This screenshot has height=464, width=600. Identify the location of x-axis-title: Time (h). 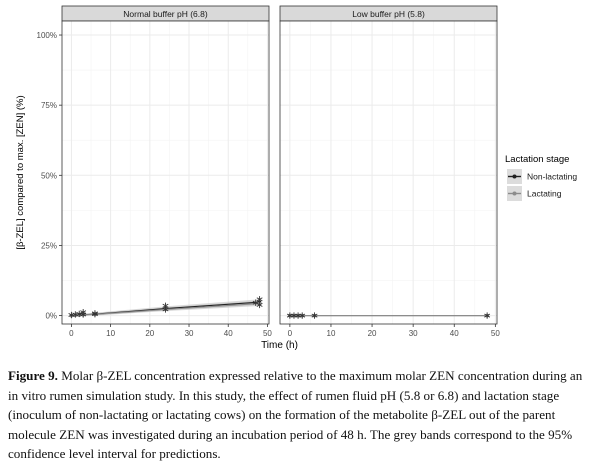
(279, 345).